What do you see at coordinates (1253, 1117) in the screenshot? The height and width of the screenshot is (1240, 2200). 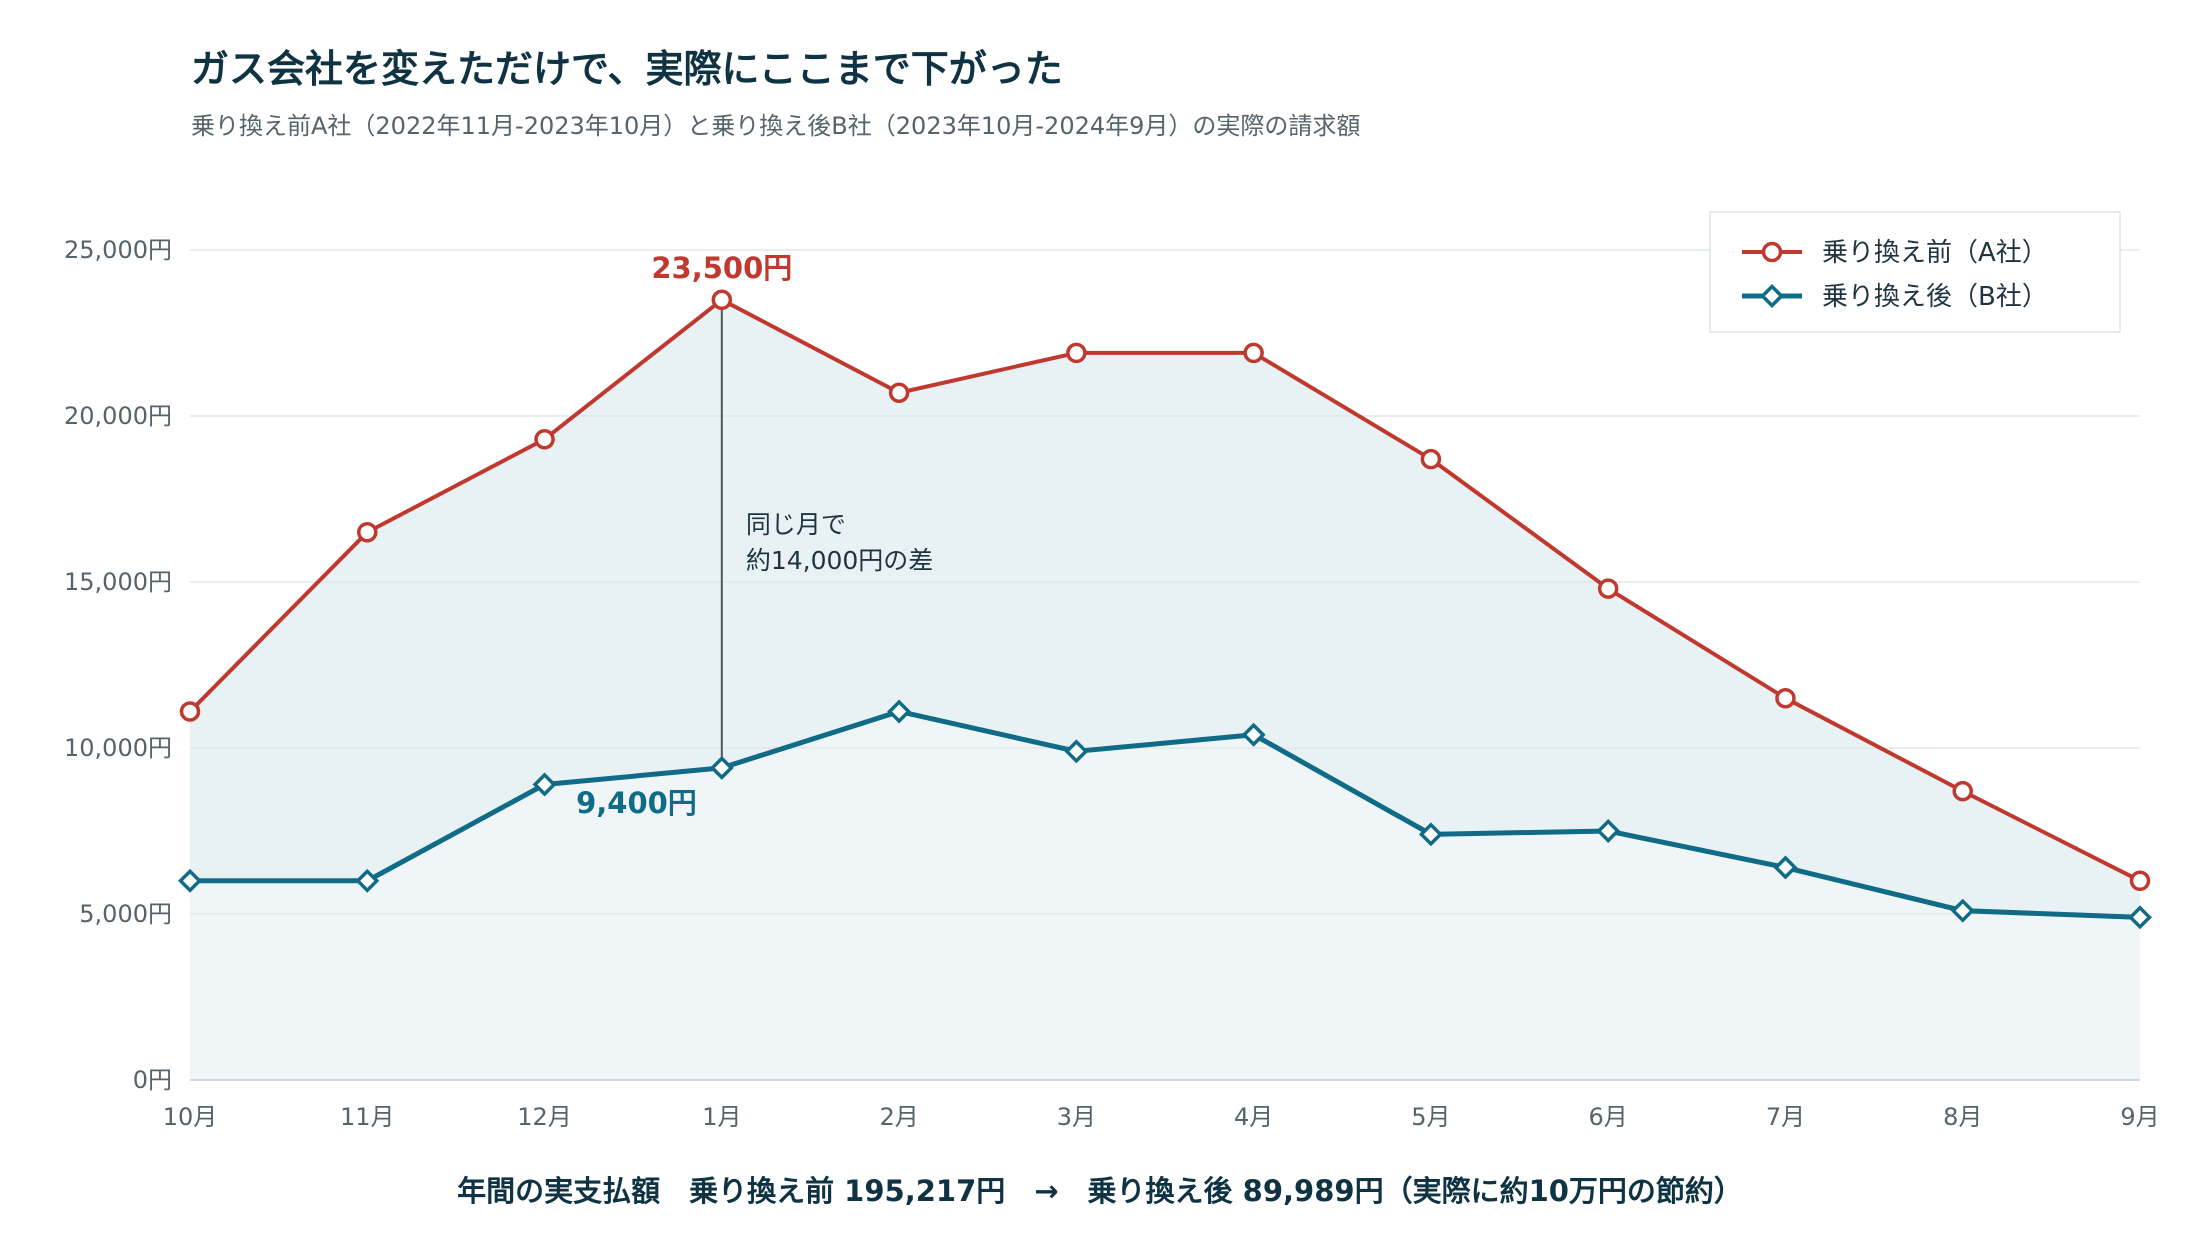 I see `x-tick-label: 4月` at bounding box center [1253, 1117].